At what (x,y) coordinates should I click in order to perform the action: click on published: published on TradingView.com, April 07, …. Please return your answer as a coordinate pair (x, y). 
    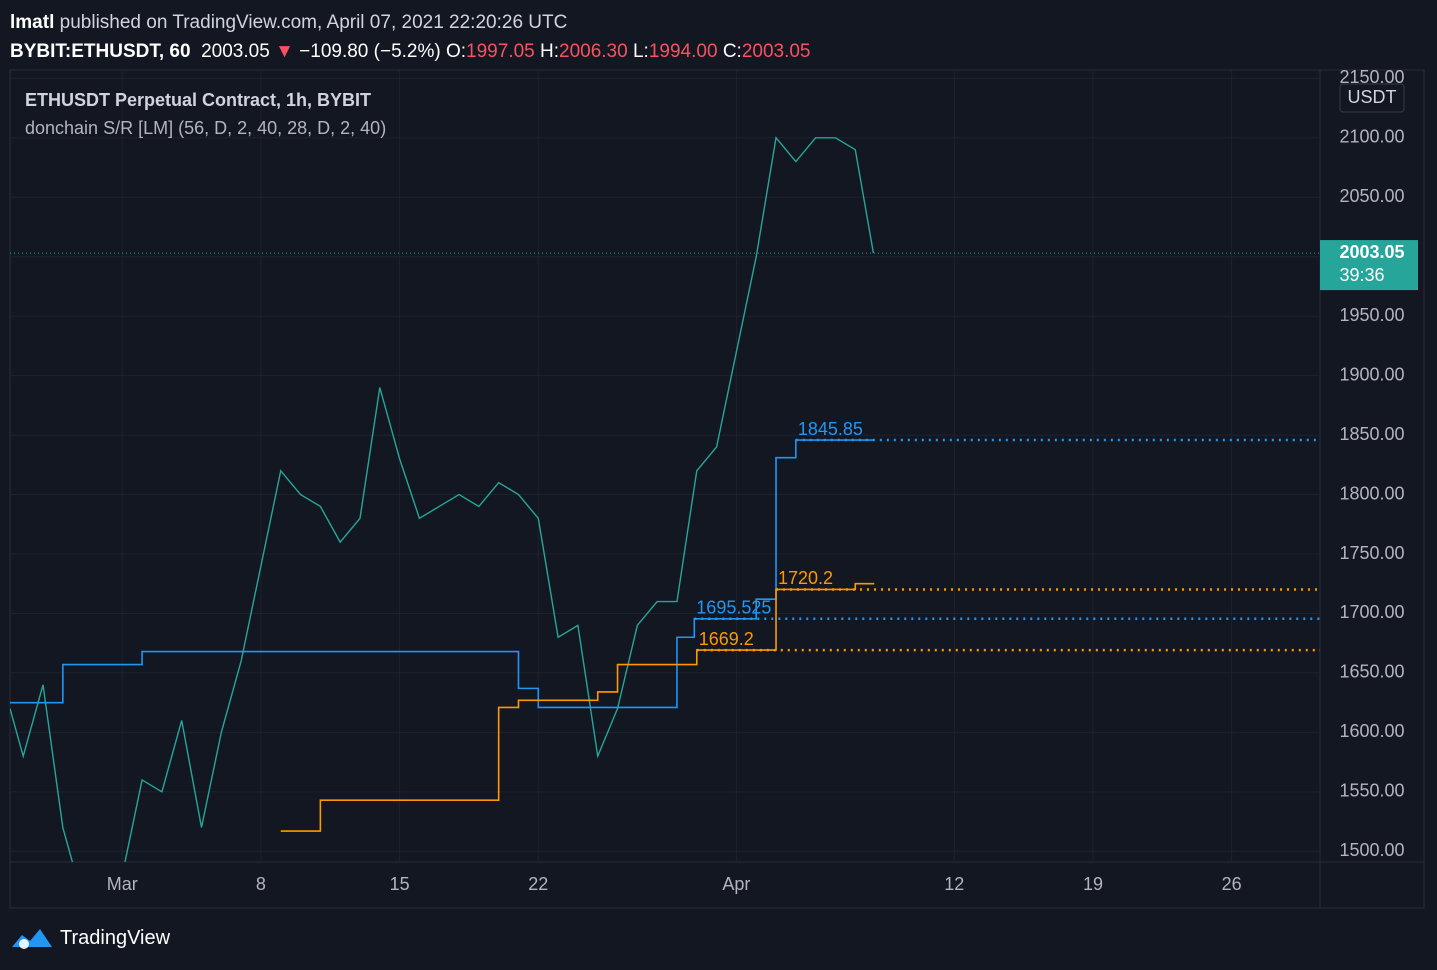
    Looking at the image, I should click on (313, 22).